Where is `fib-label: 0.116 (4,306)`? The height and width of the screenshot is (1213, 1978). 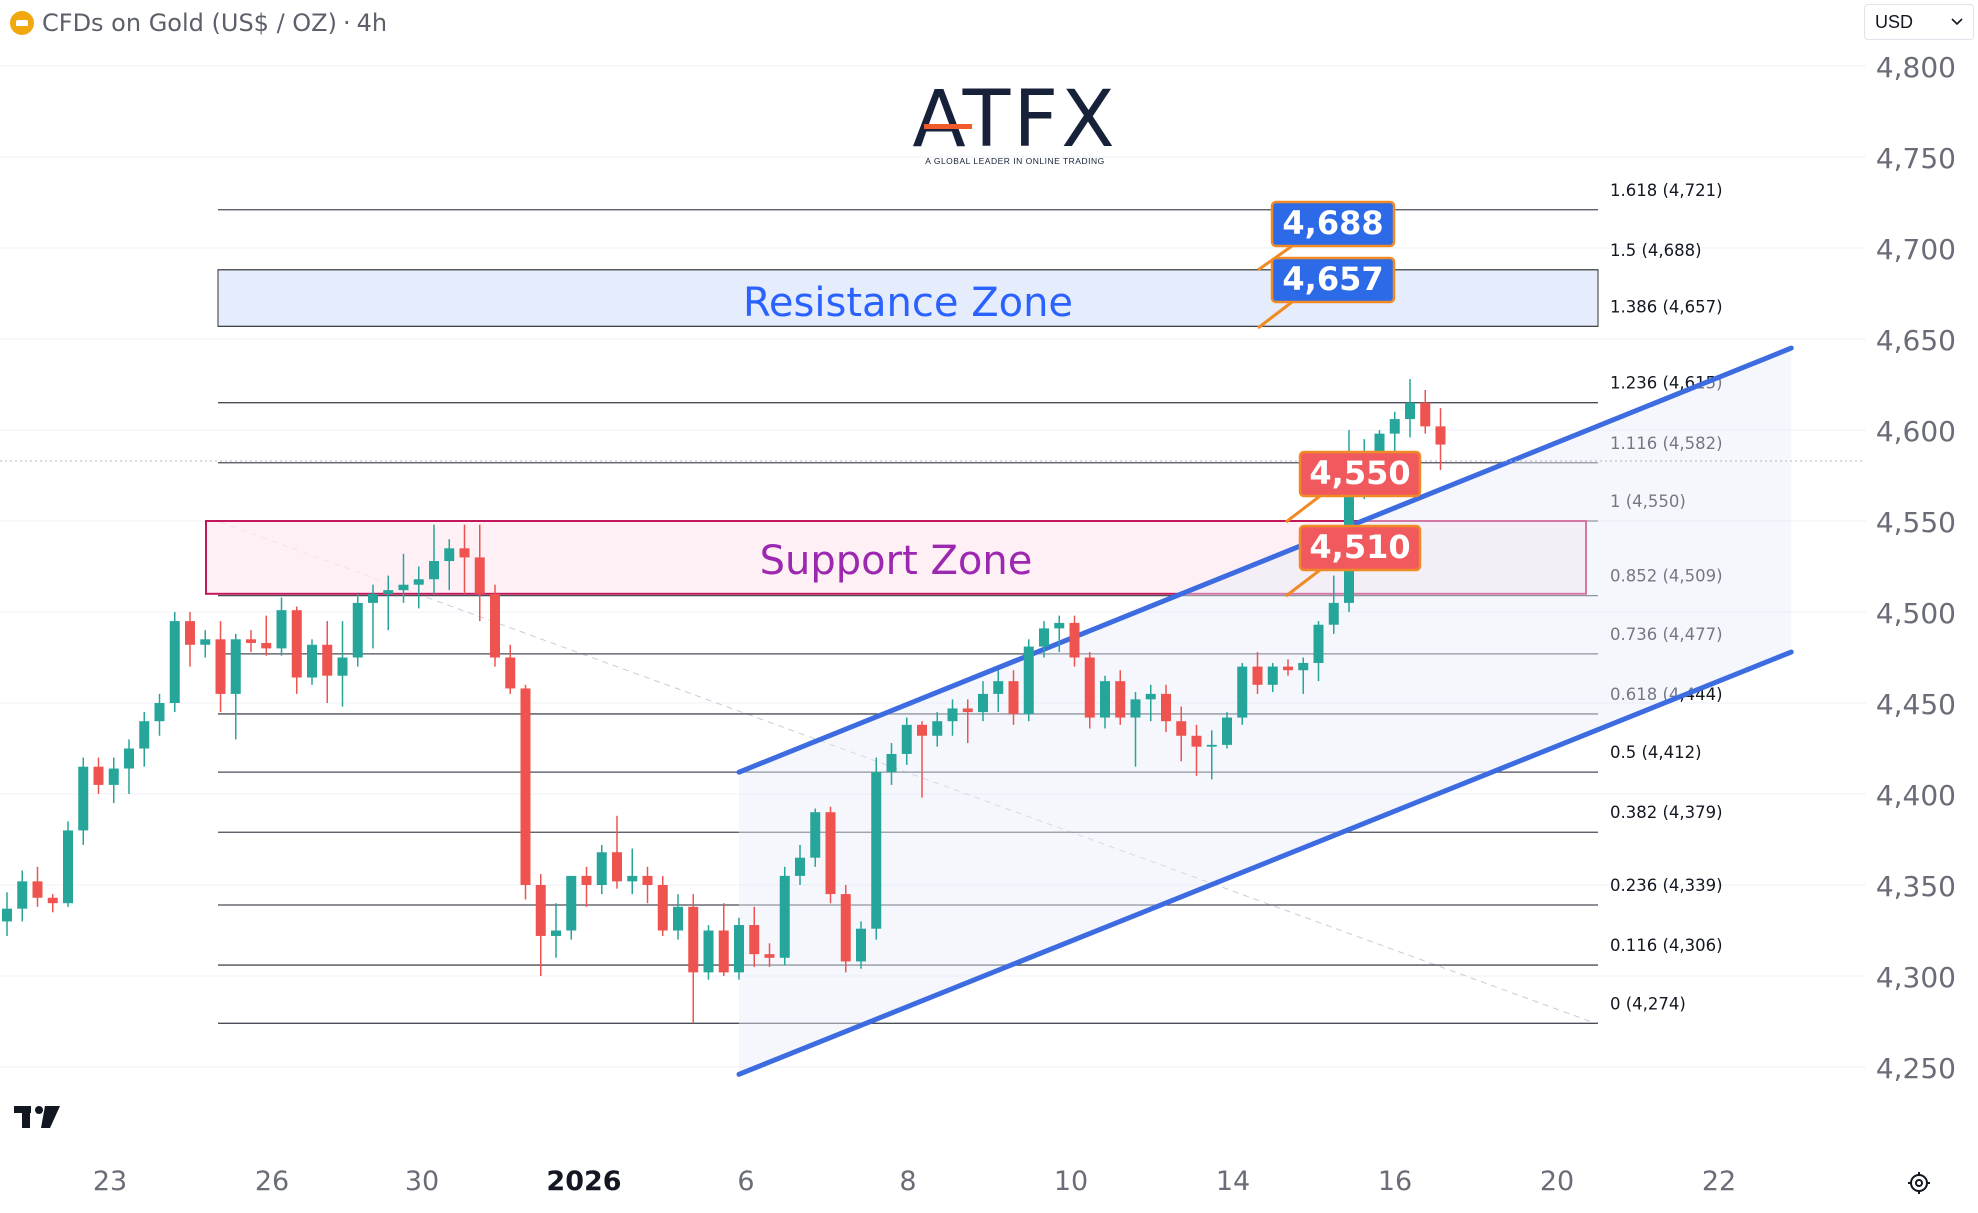
fib-label: 0.116 (4,306) is located at coordinates (1666, 945).